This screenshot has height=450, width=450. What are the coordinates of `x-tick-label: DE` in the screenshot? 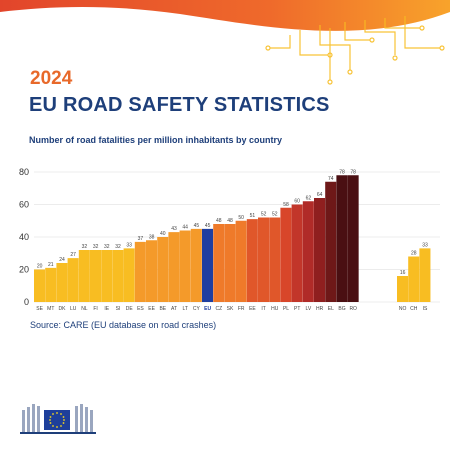 It's located at (130, 309).